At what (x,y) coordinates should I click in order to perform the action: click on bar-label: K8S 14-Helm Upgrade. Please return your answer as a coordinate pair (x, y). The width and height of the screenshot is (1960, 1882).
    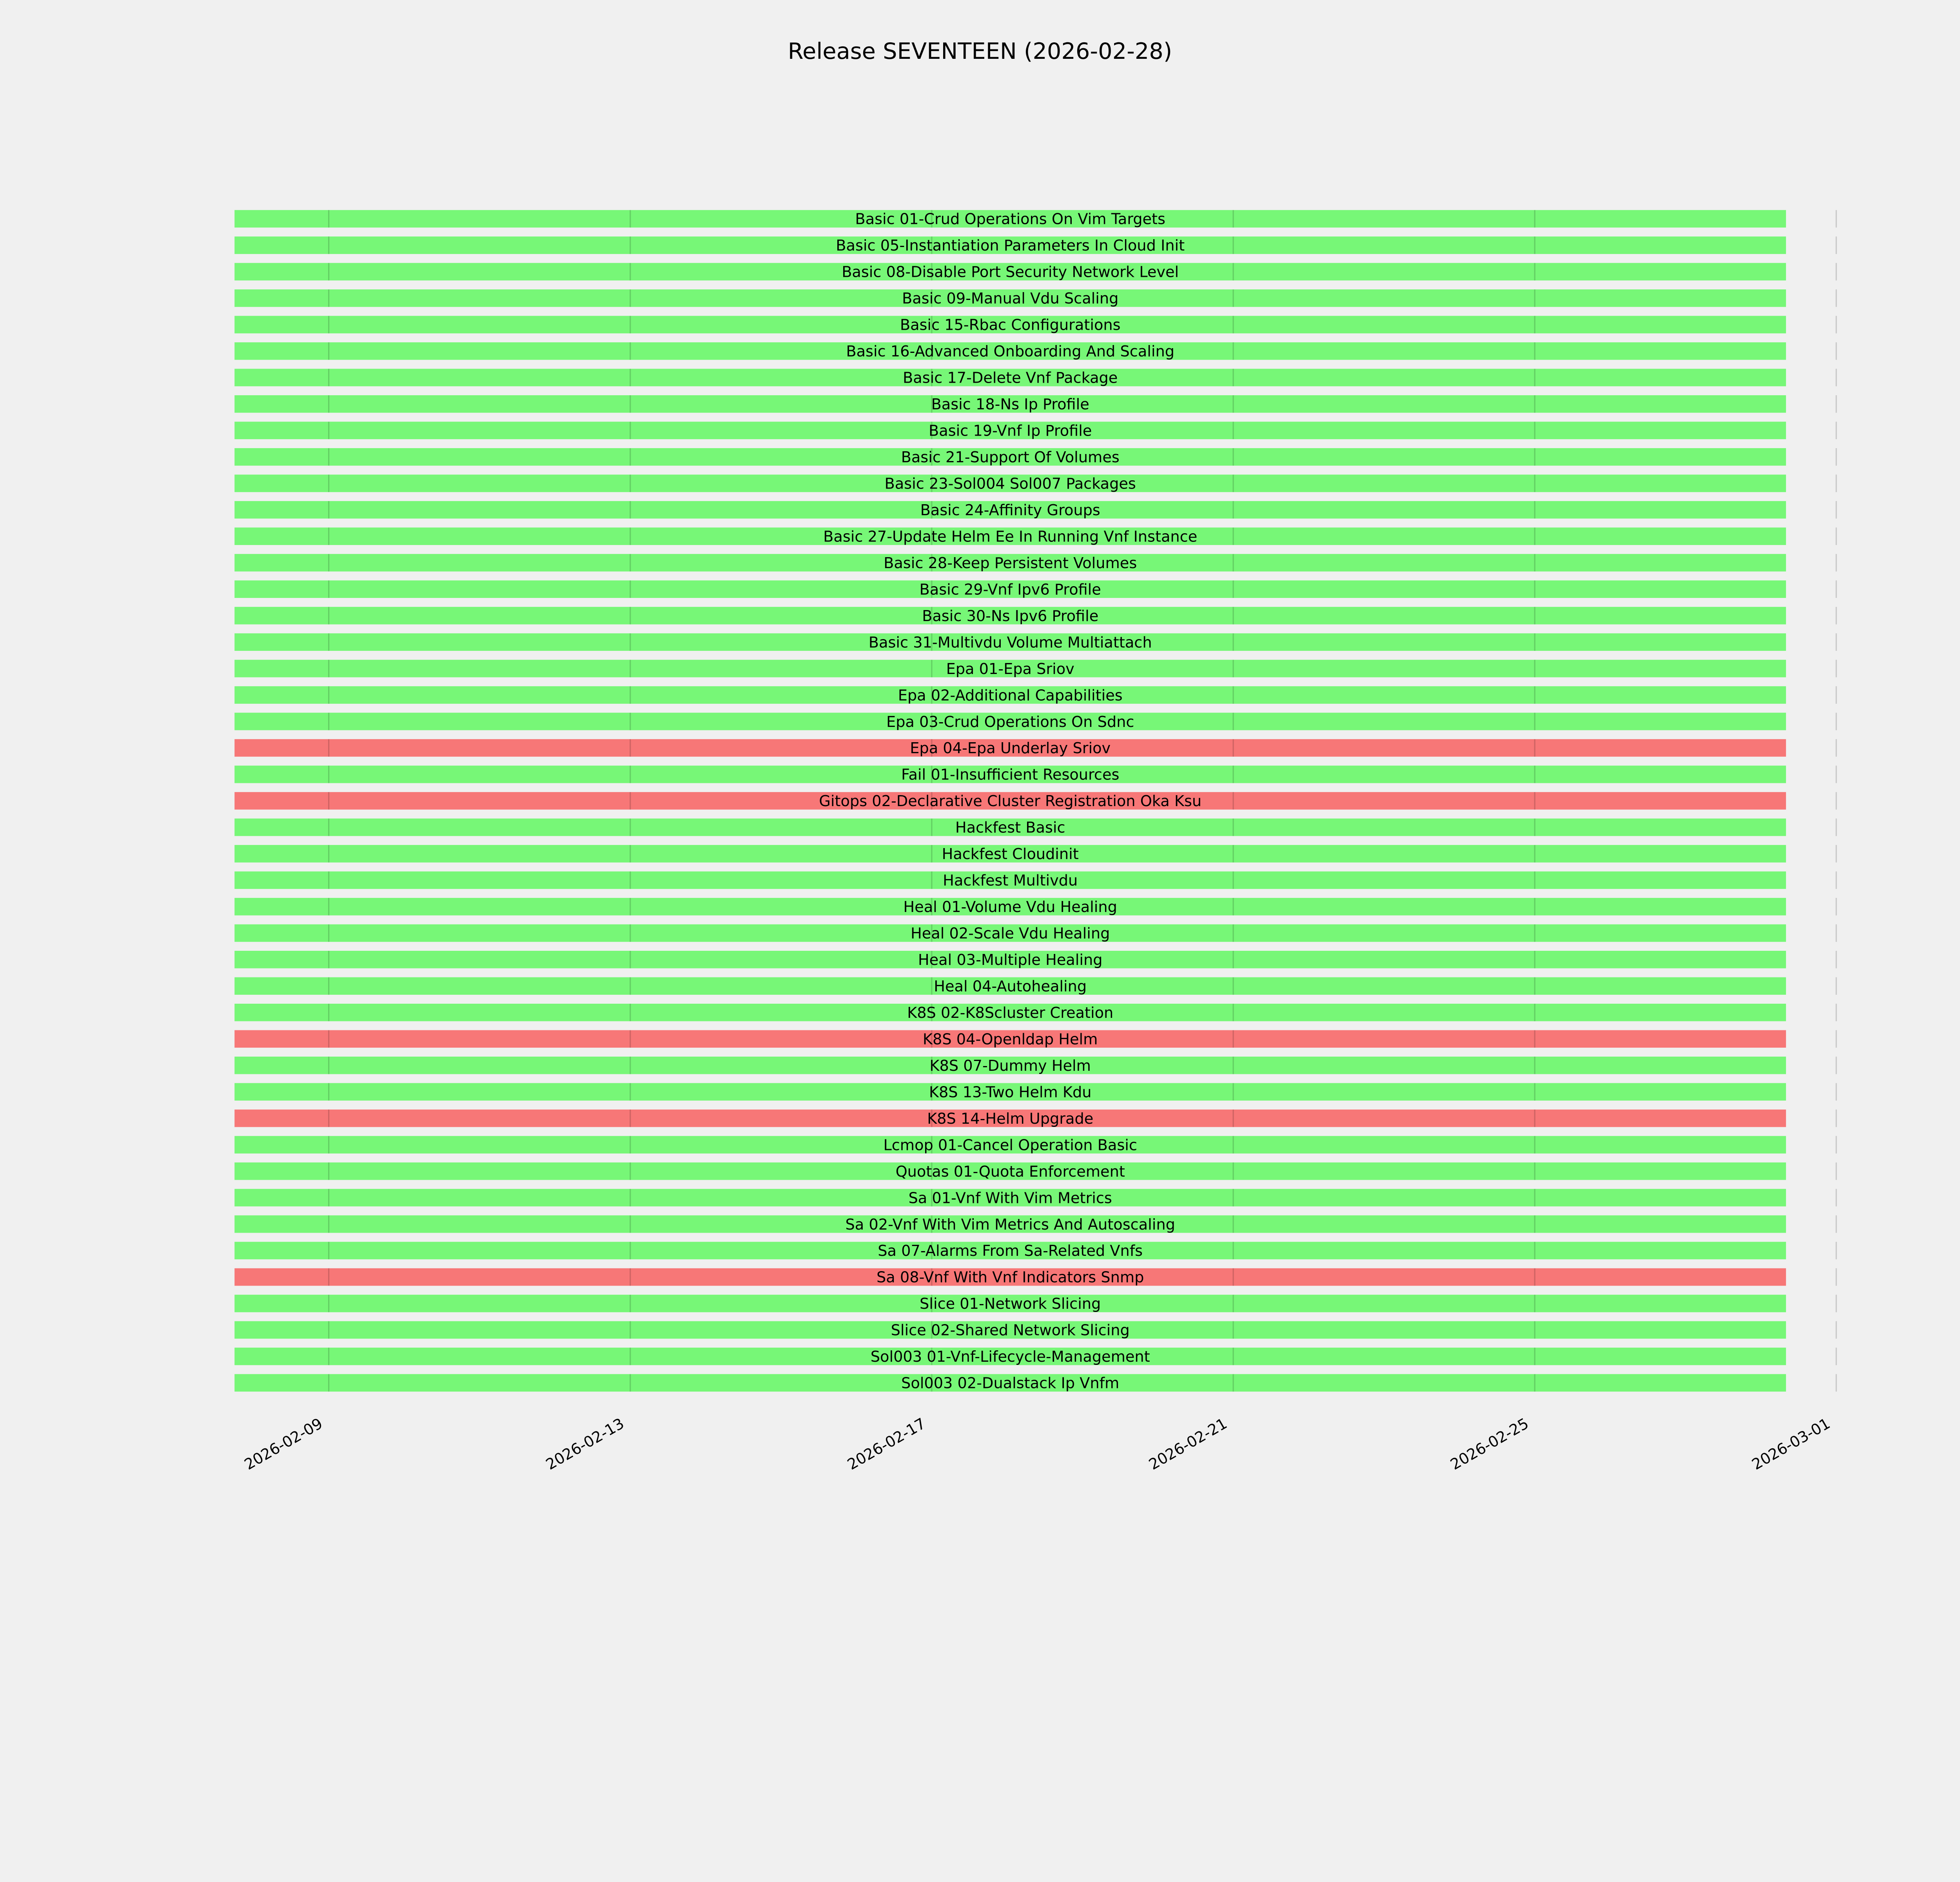
    Looking at the image, I should click on (1010, 1119).